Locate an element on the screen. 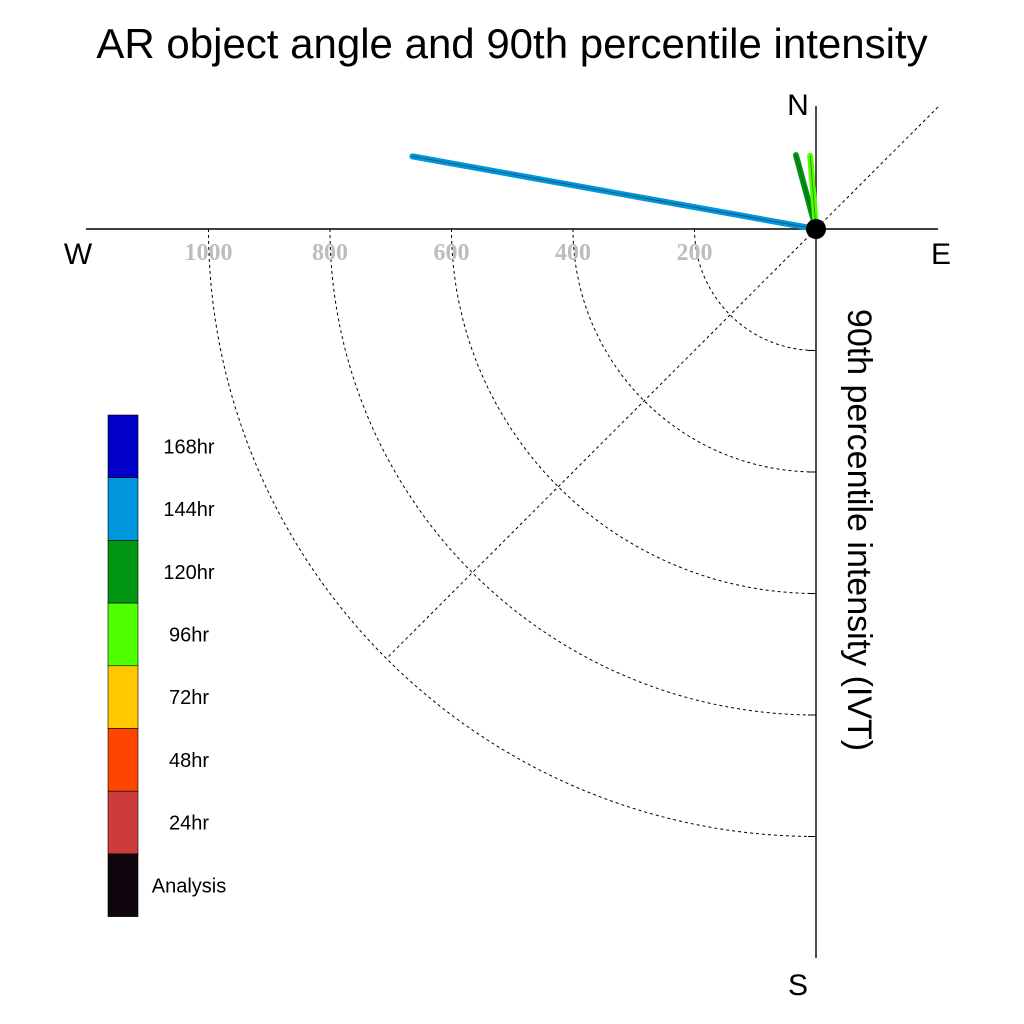 This screenshot has width=1024, height=1024. compass-south-label: S is located at coordinates (798, 985).